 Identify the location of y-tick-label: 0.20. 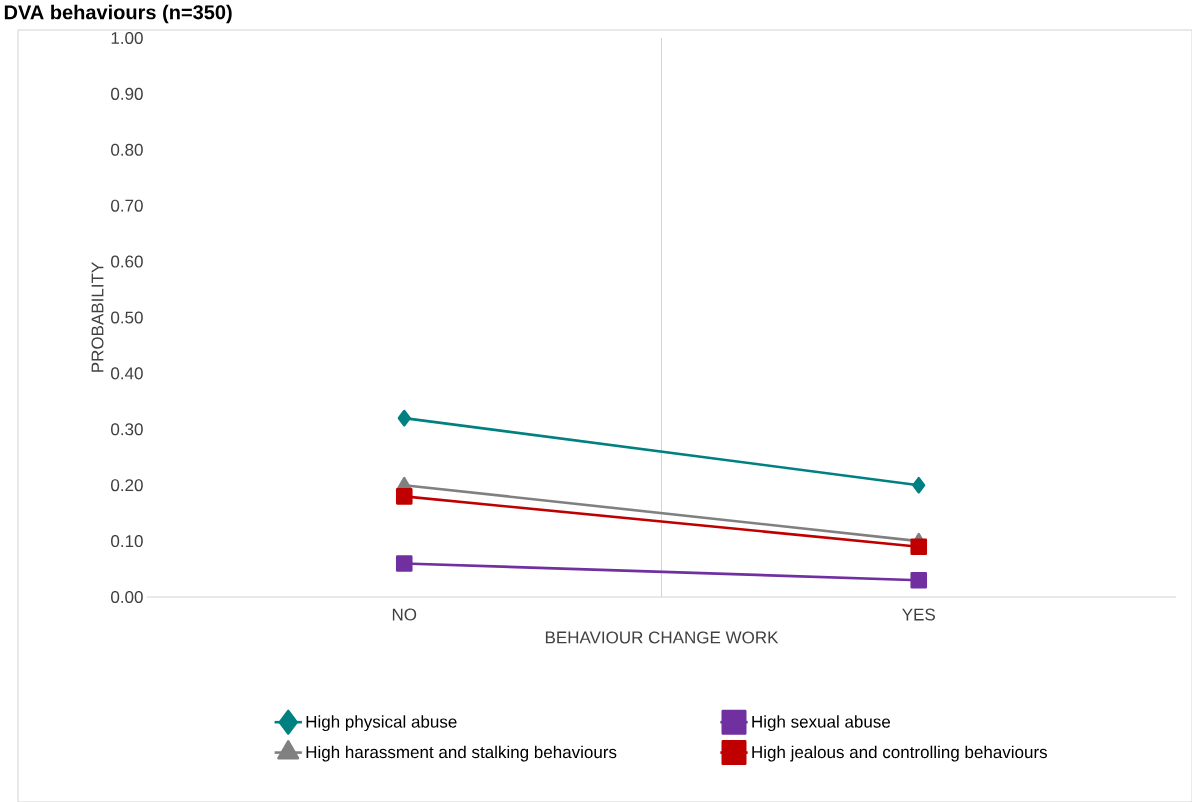
(127, 485).